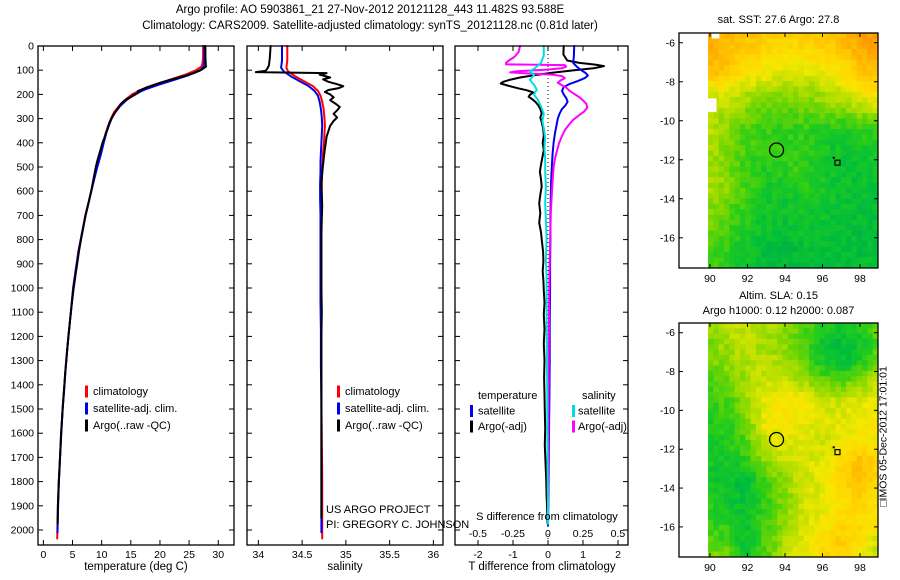 This screenshot has height=580, width=900. Describe the element at coordinates (552, 285) in the screenshot. I see `diff-T Argo(-adj)-line` at that location.